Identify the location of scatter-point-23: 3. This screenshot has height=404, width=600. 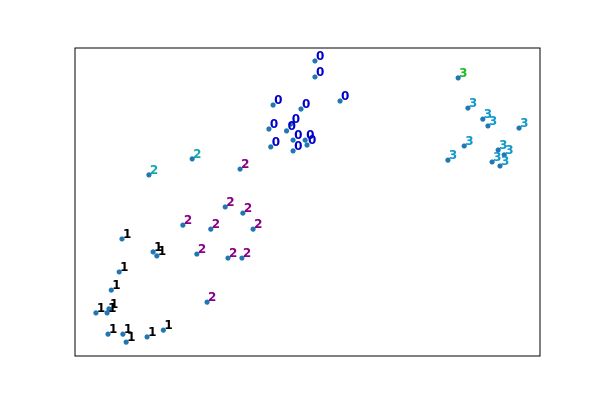
(503, 161).